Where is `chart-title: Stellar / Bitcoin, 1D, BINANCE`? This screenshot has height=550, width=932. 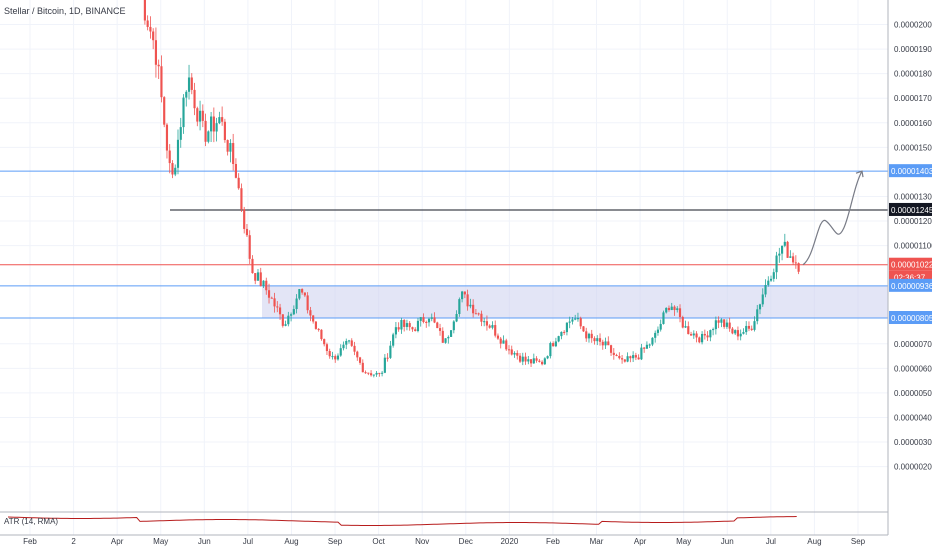
chart-title: Stellar / Bitcoin, 1D, BINANCE is located at coordinates (65, 11).